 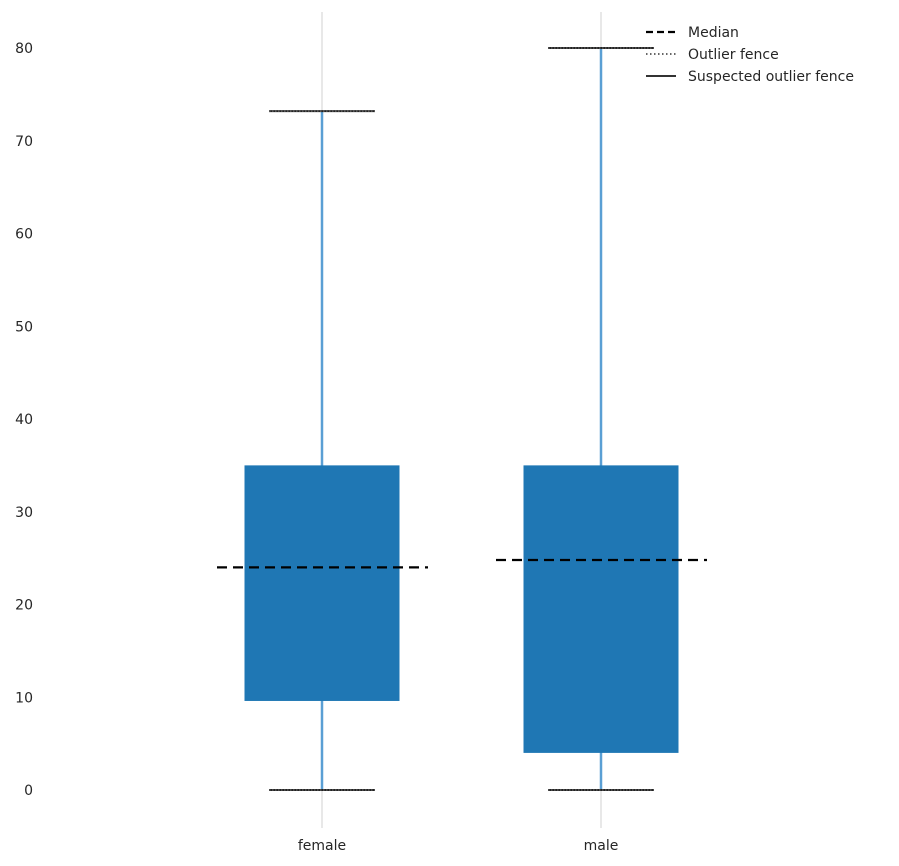 What do you see at coordinates (24, 327) in the screenshot?
I see `y-tick-label: 50` at bounding box center [24, 327].